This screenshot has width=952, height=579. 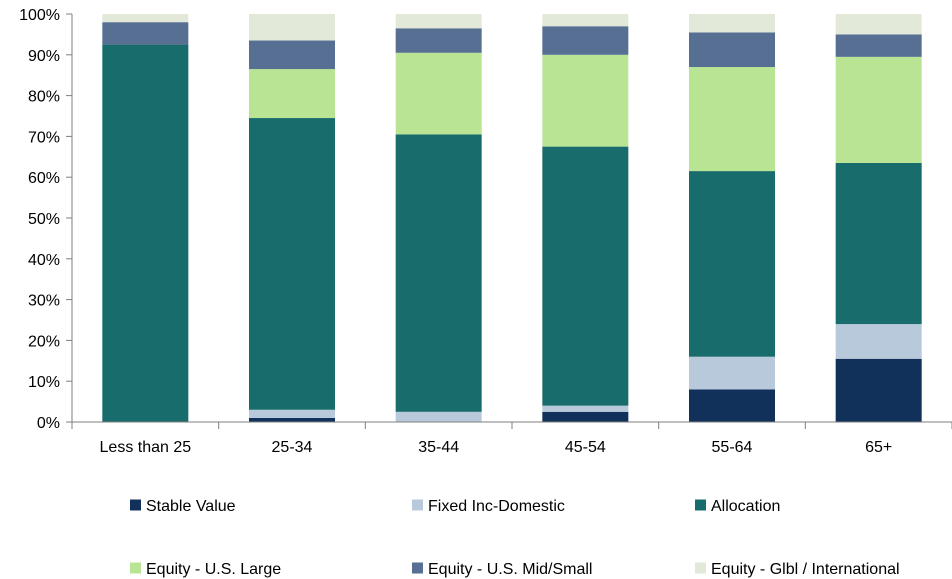 What do you see at coordinates (44, 56) in the screenshot?
I see `y-tick-label: 90%` at bounding box center [44, 56].